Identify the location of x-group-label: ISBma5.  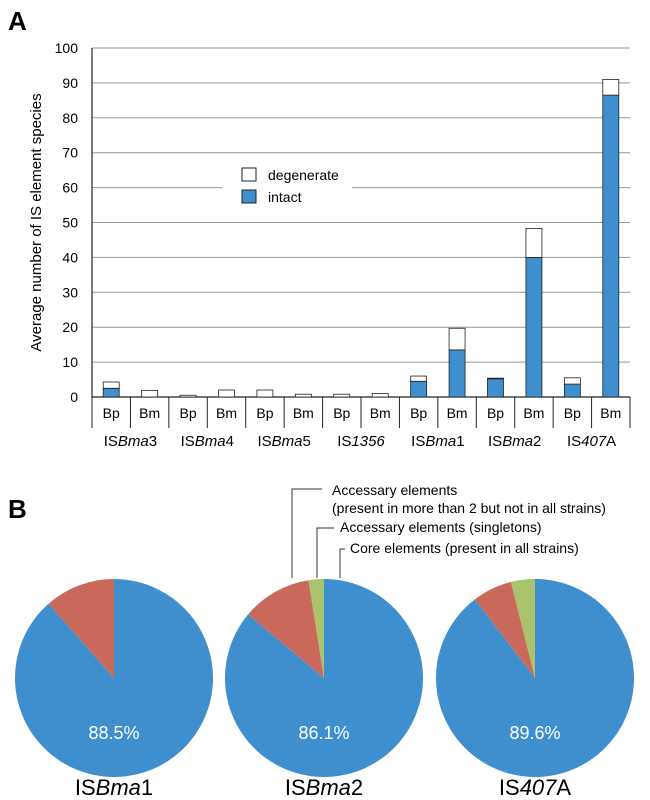
(283, 441).